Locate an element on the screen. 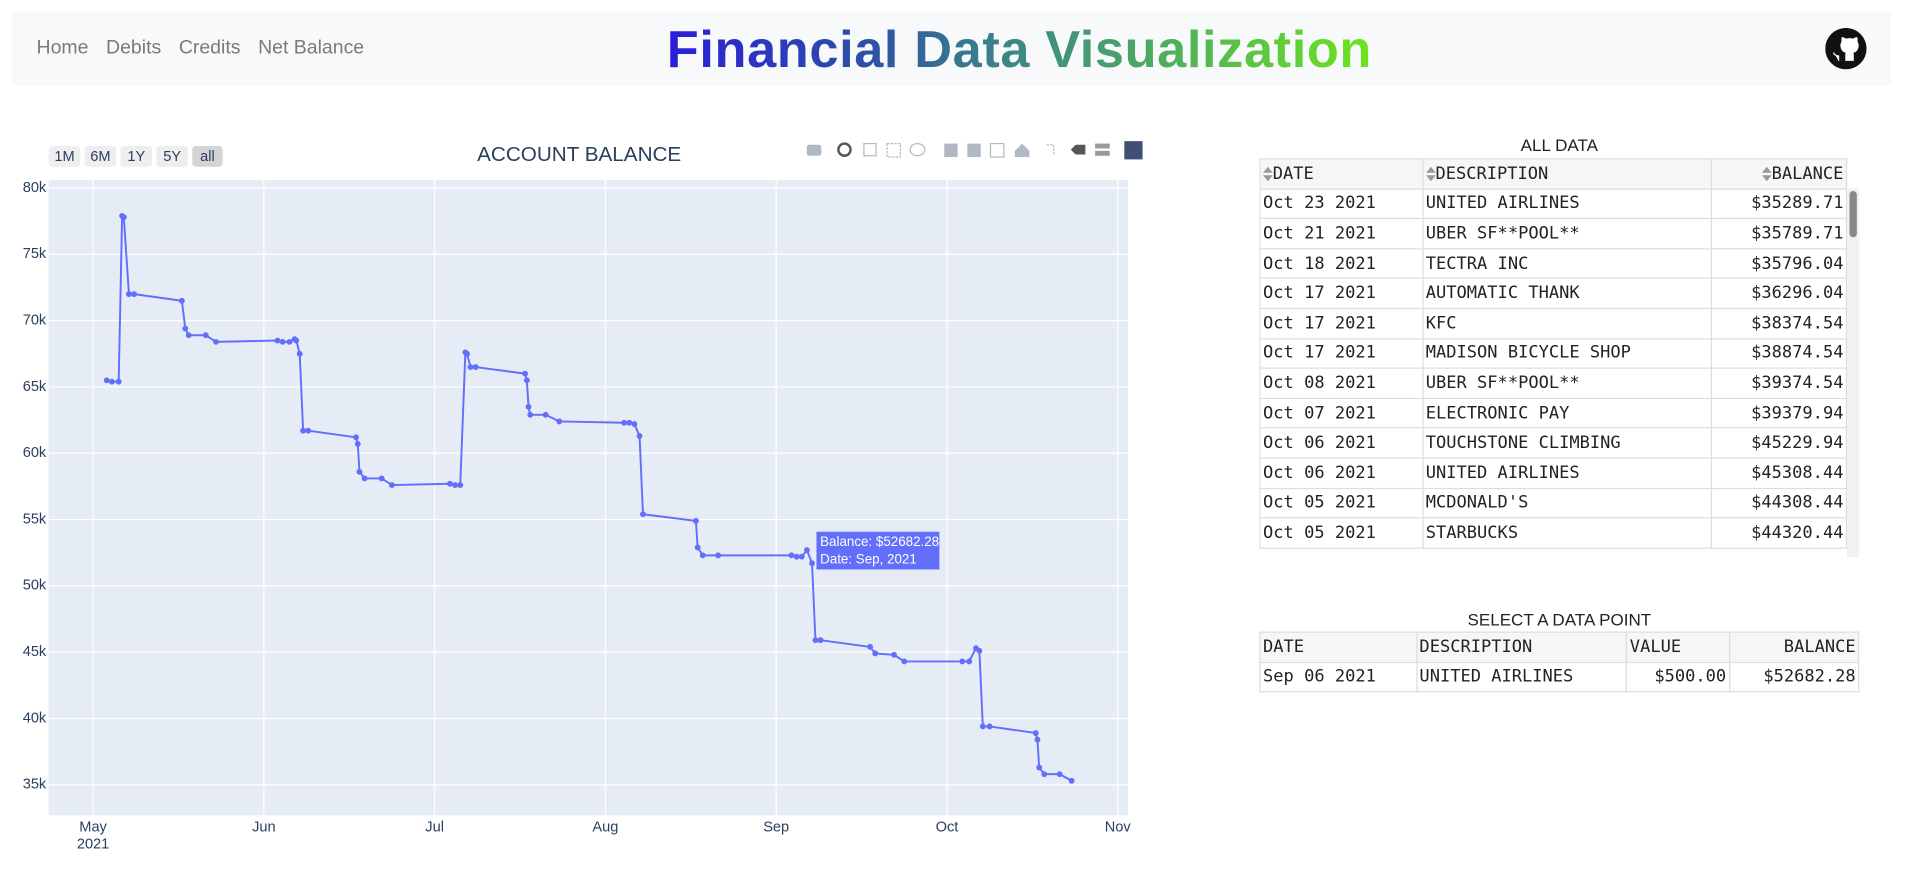 The image size is (1908, 881). zoom-icon is located at coordinates (844, 149).